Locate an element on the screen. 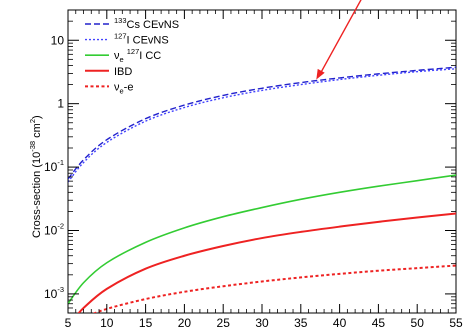 The height and width of the screenshot is (332, 467). x-tick-label: 50 is located at coordinates (418, 323).